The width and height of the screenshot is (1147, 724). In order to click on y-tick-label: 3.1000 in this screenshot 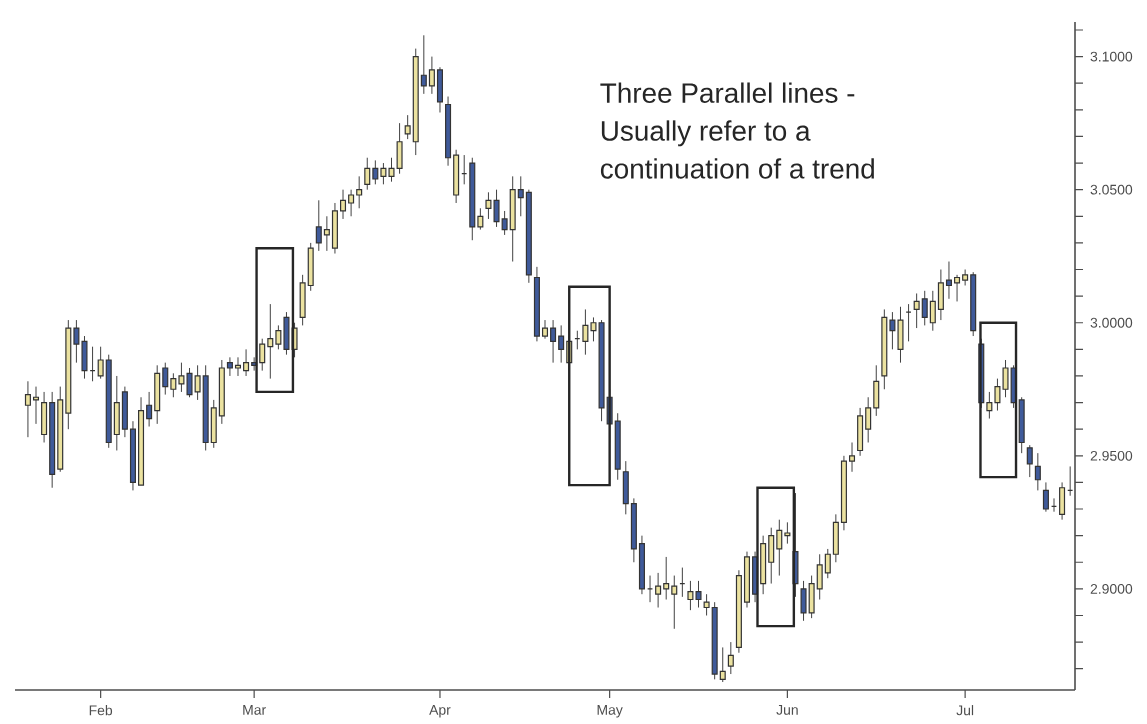, I will do `click(1111, 56)`.